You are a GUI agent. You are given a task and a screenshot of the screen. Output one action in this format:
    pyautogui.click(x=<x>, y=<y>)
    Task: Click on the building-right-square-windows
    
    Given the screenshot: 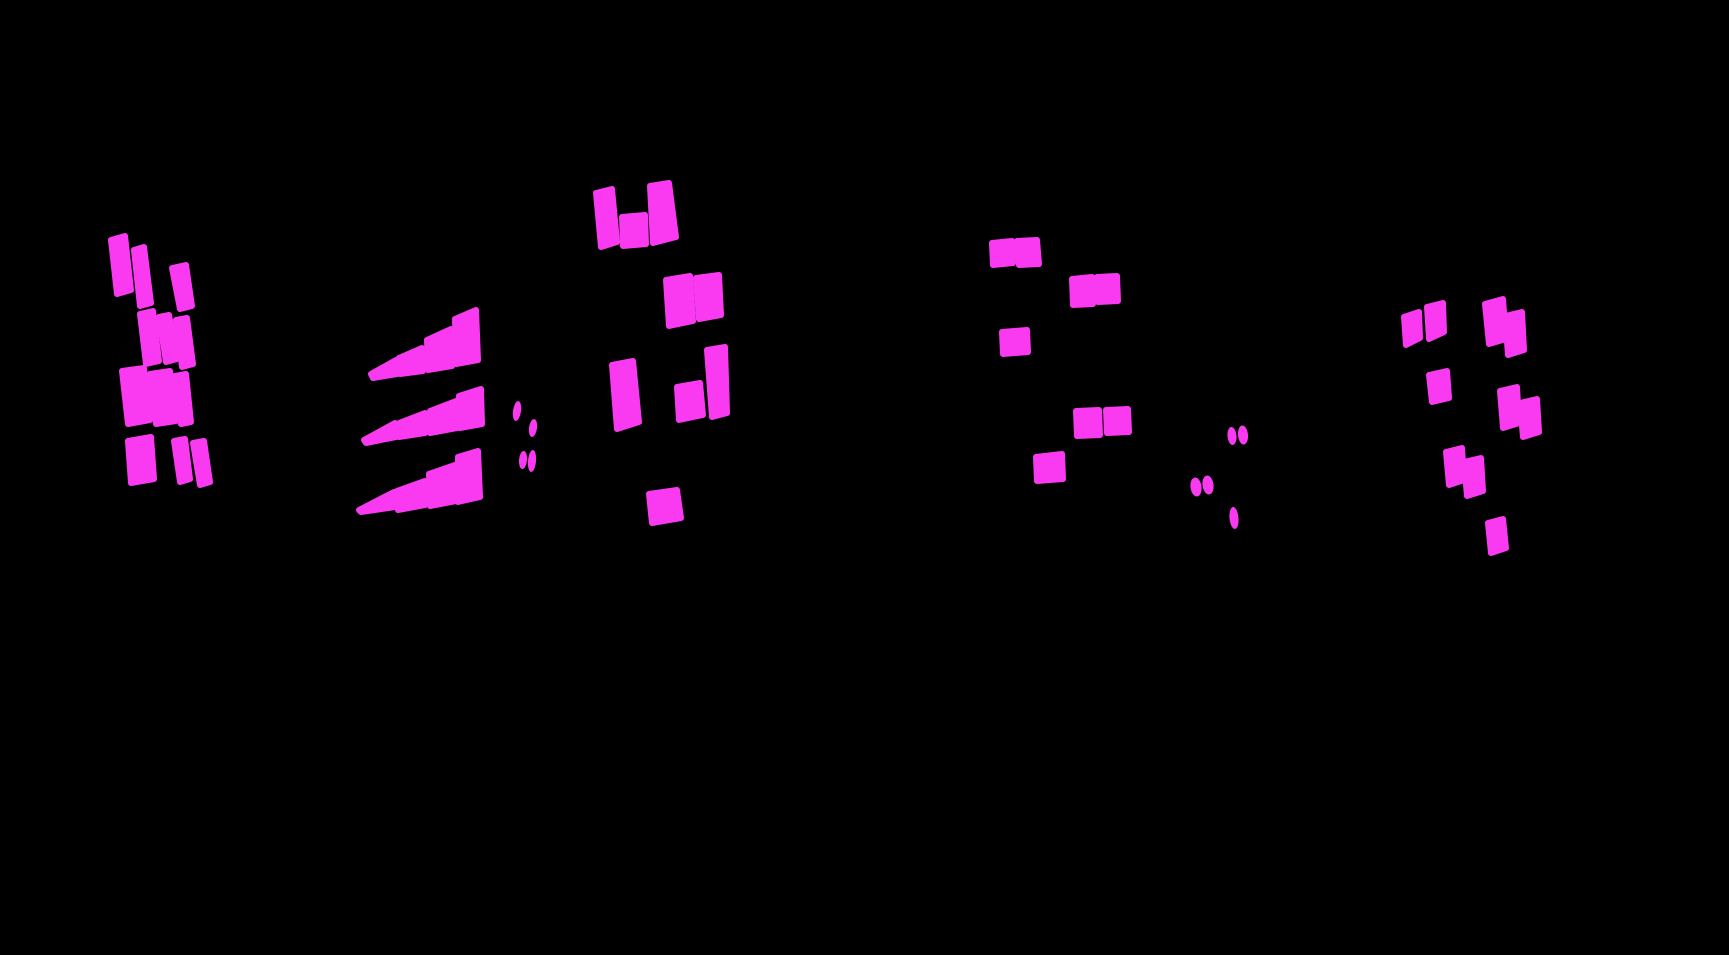 What is the action you would take?
    pyautogui.click(x=1060, y=360)
    